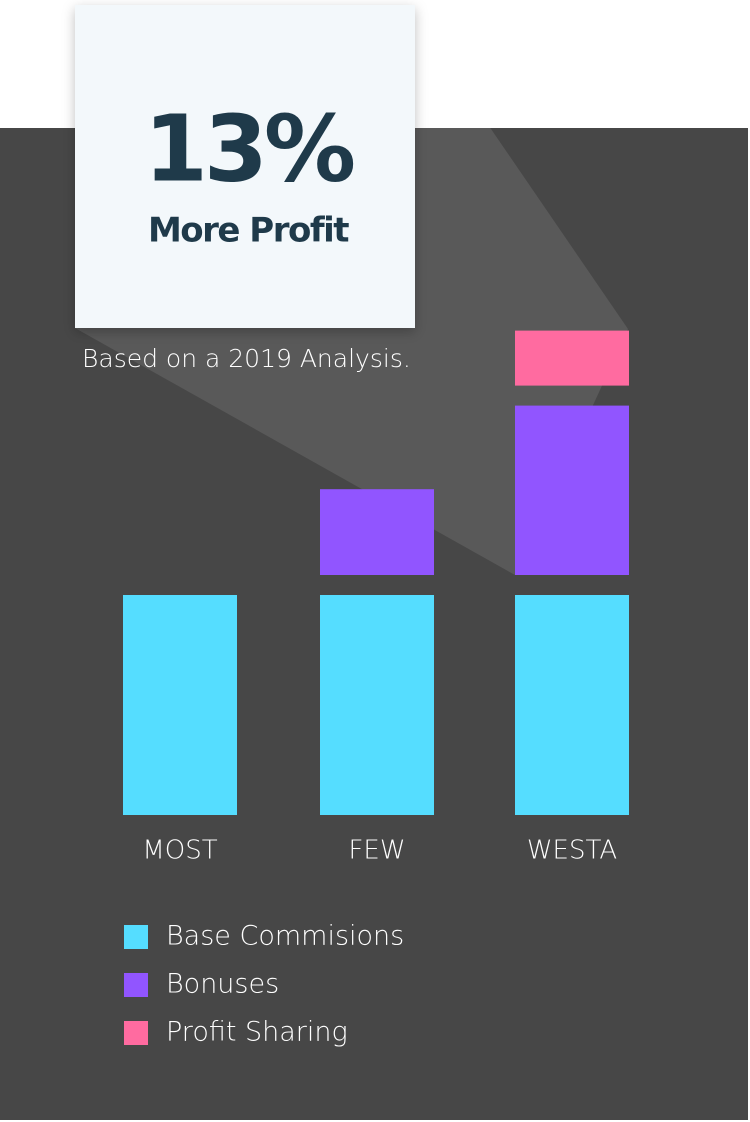  Describe the element at coordinates (285, 936) in the screenshot. I see `legend-label: Base Commisions` at that location.